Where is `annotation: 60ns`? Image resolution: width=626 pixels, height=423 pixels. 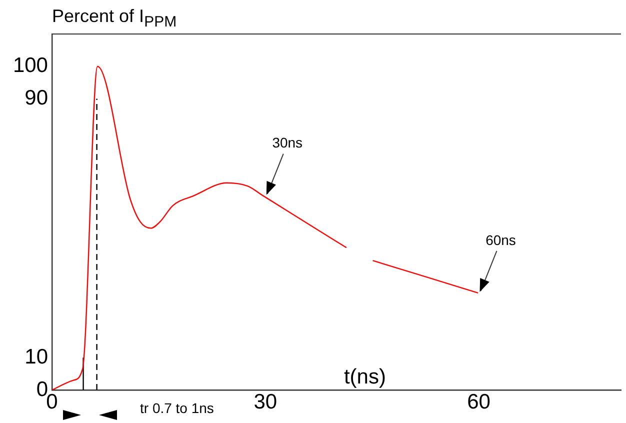
annotation: 60ns is located at coordinates (501, 240).